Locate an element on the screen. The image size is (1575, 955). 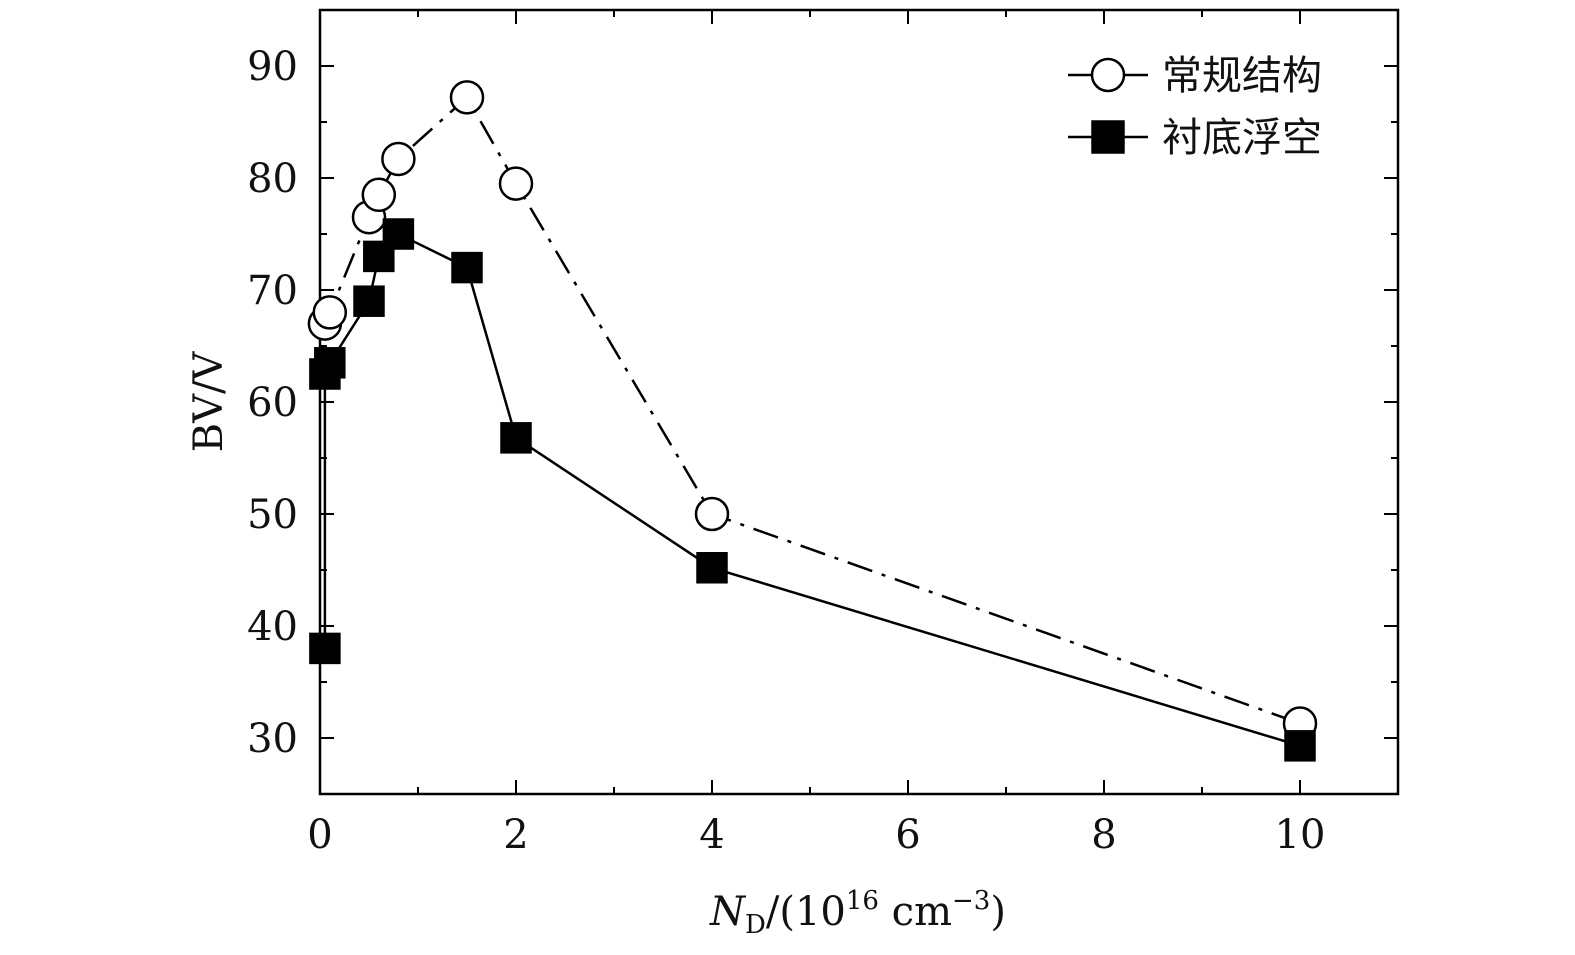
x-axis-subscript: D is located at coordinates (755, 925).